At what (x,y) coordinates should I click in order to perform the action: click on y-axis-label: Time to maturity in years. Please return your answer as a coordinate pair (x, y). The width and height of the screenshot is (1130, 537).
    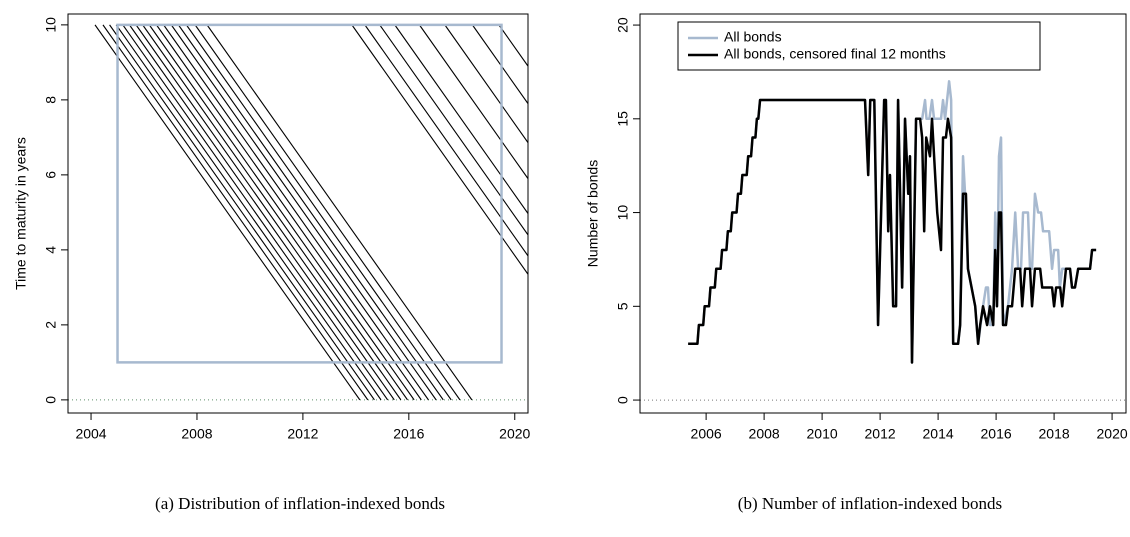
    Looking at the image, I should click on (21, 213).